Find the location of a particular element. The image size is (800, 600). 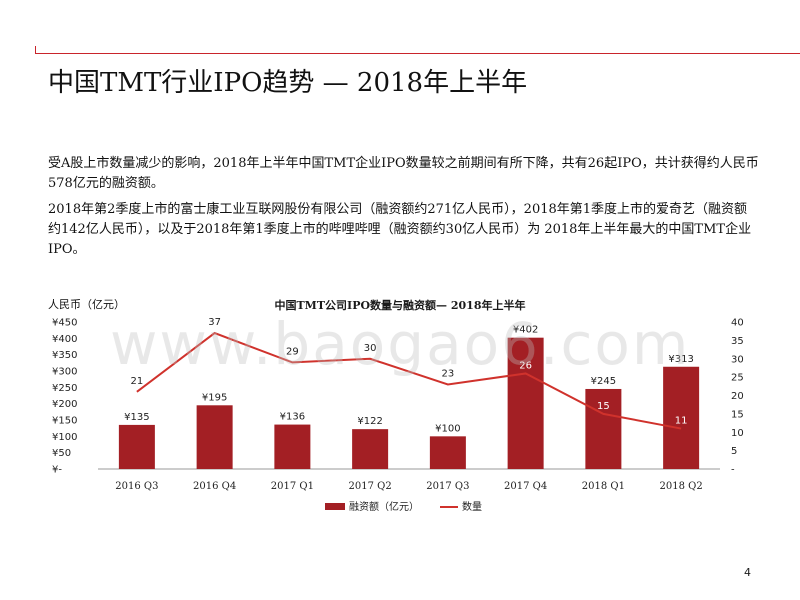

legend-bar-swatch is located at coordinates (335, 506).